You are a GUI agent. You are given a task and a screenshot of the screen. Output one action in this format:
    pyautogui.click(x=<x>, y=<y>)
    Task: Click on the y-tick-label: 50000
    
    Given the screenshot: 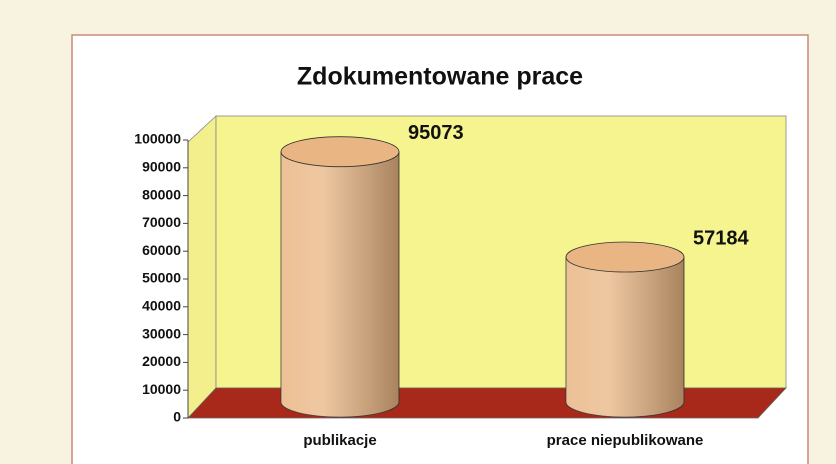 What is the action you would take?
    pyautogui.click(x=161, y=278)
    